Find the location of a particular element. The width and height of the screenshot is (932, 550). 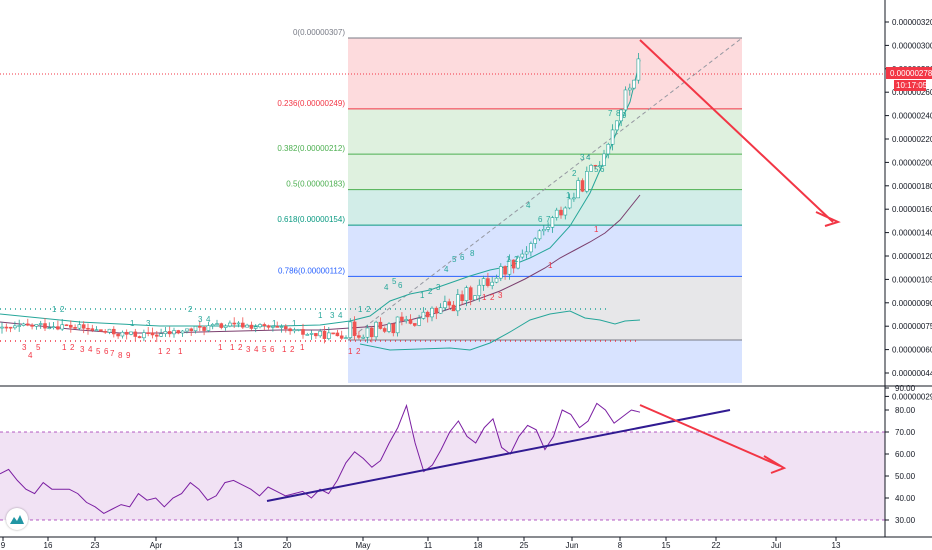

time-tick-label: 16 is located at coordinates (48, 545).